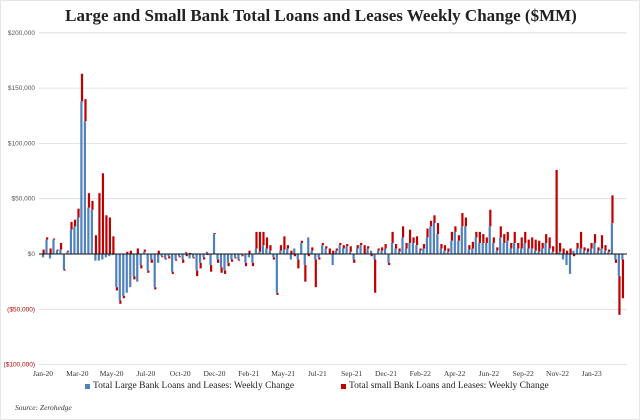 Image resolution: width=640 pixels, height=420 pixels. What do you see at coordinates (180, 373) in the screenshot?
I see `x-tick-label: Oct-20` at bounding box center [180, 373].